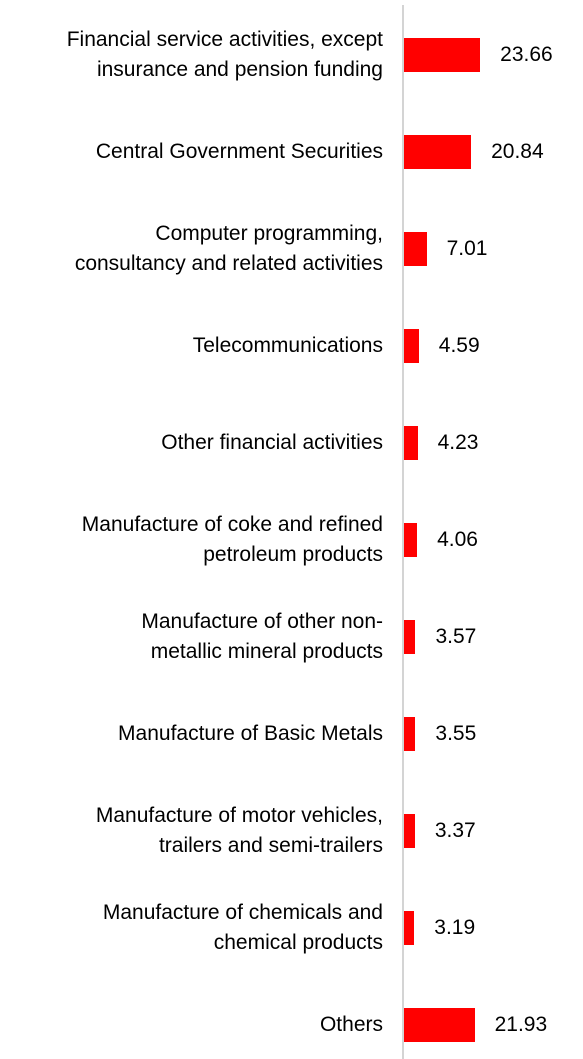 This screenshot has width=583, height=1059. What do you see at coordinates (459, 345) in the screenshot?
I see `value-label: 4.59` at bounding box center [459, 345].